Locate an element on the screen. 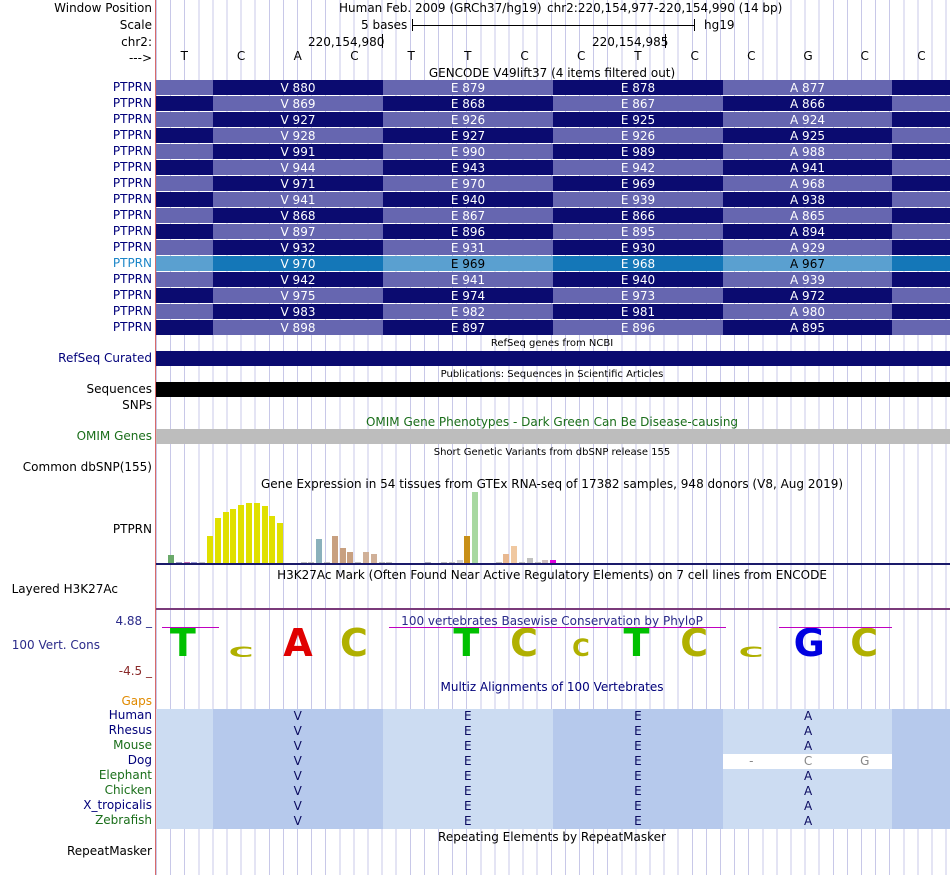  species-label: Rhesus is located at coordinates (130, 730).